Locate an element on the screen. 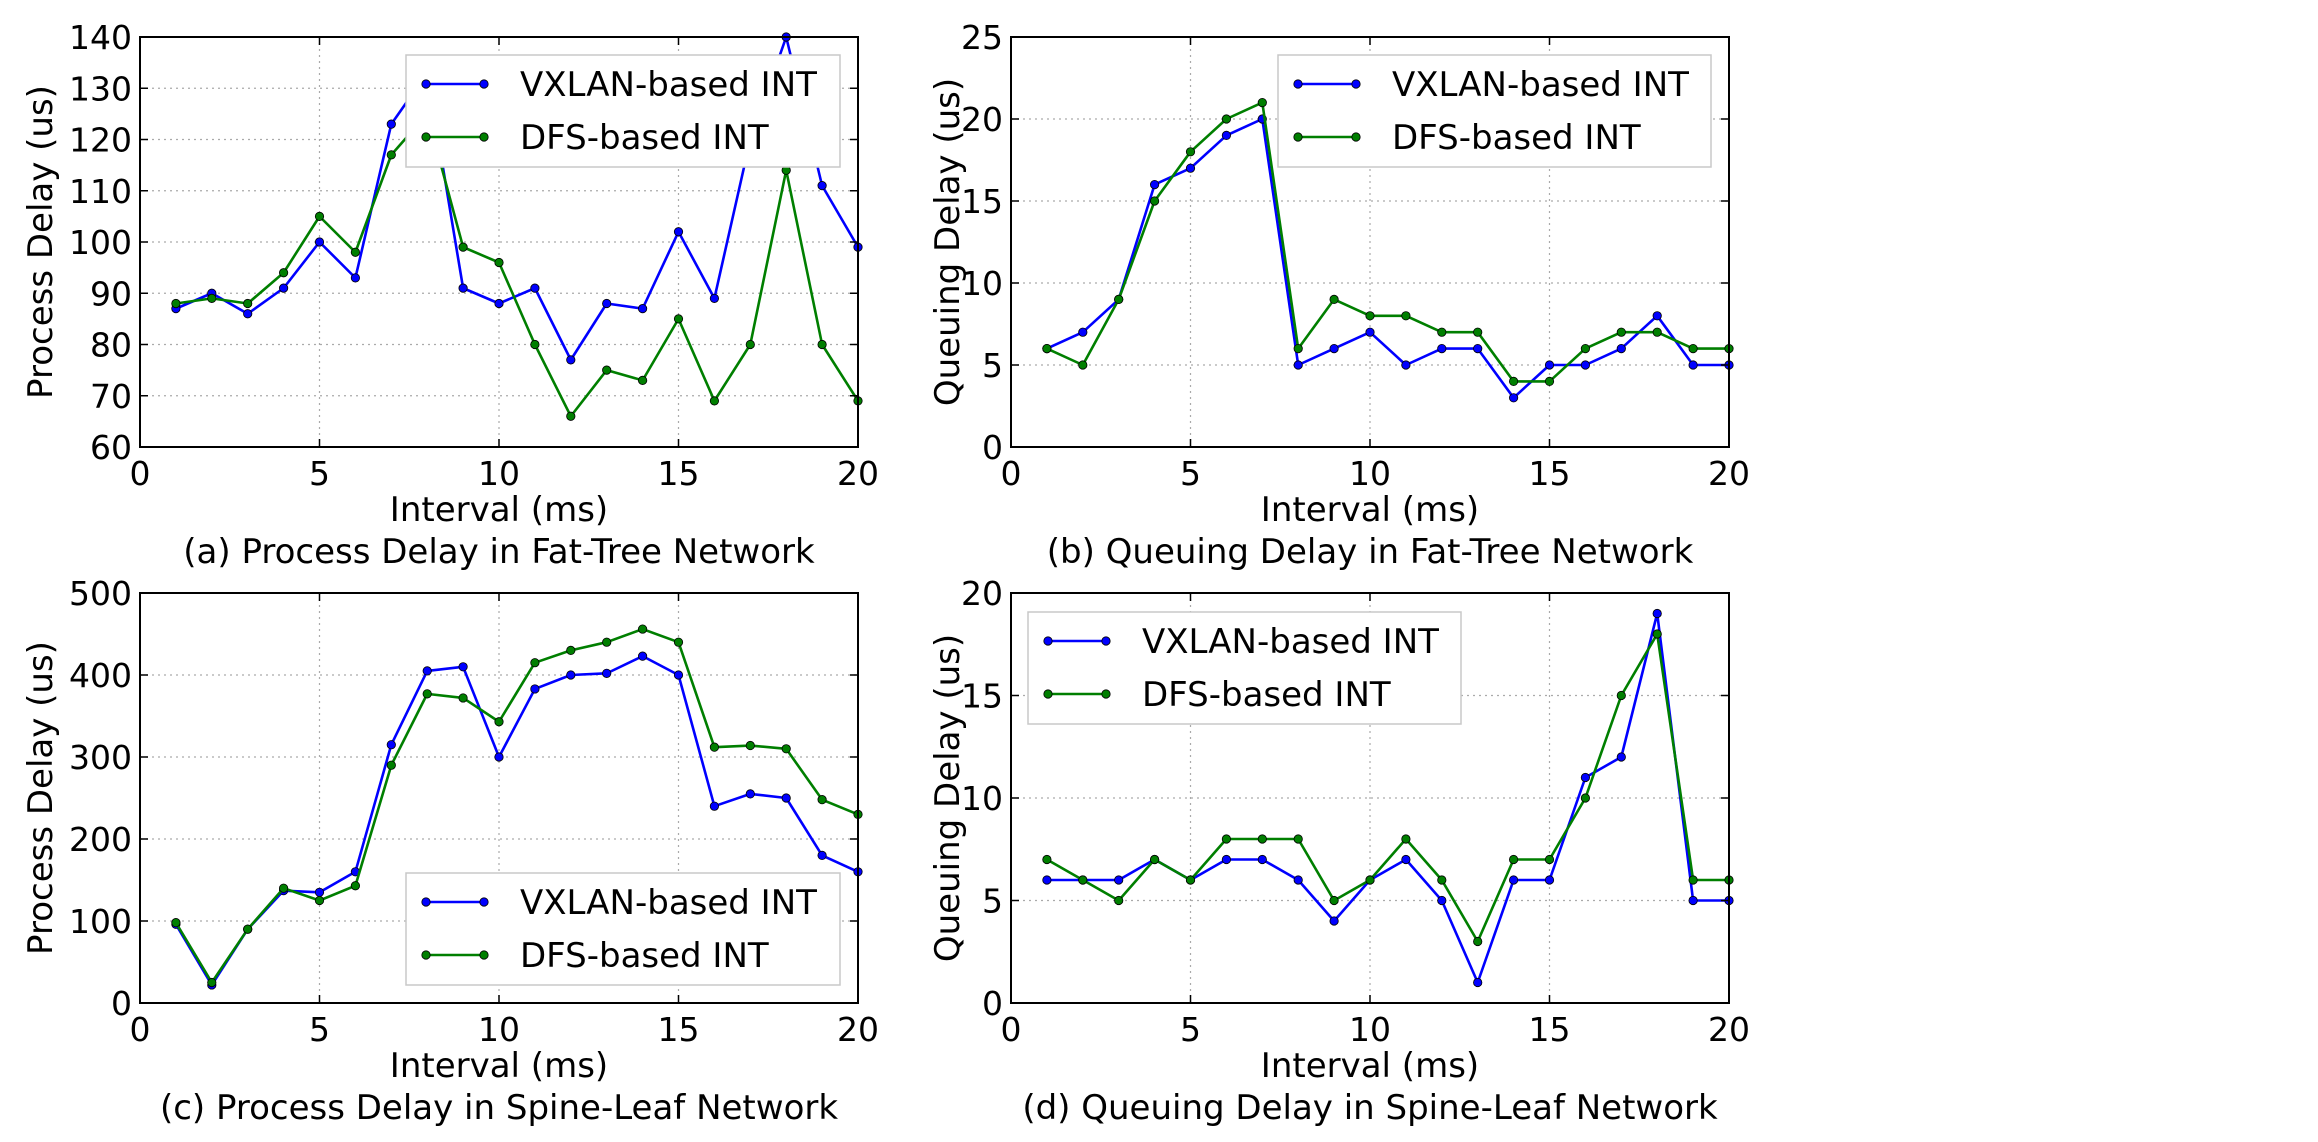 Image resolution: width=2318 pixels, height=1142 pixels. y-tick-label: 70 is located at coordinates (111, 396).